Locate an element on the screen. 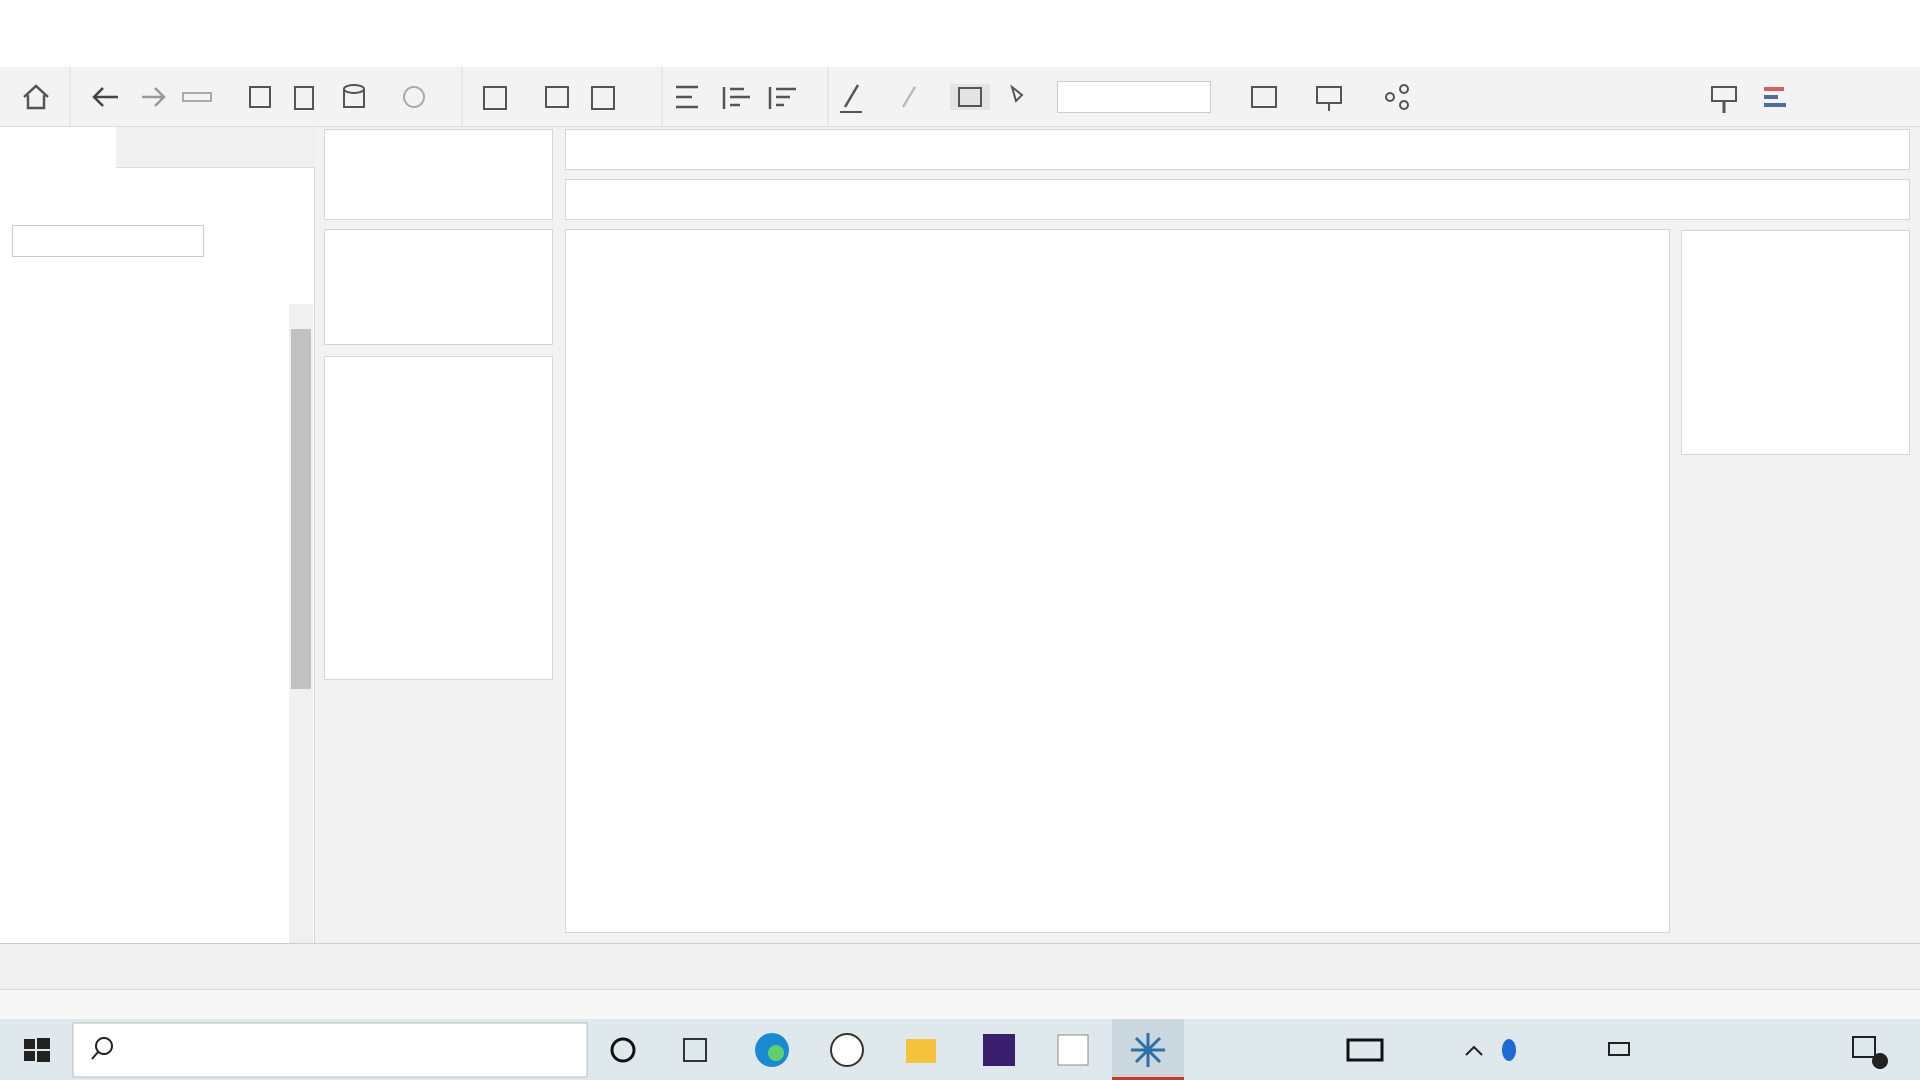  toolbar is located at coordinates (960, 97).